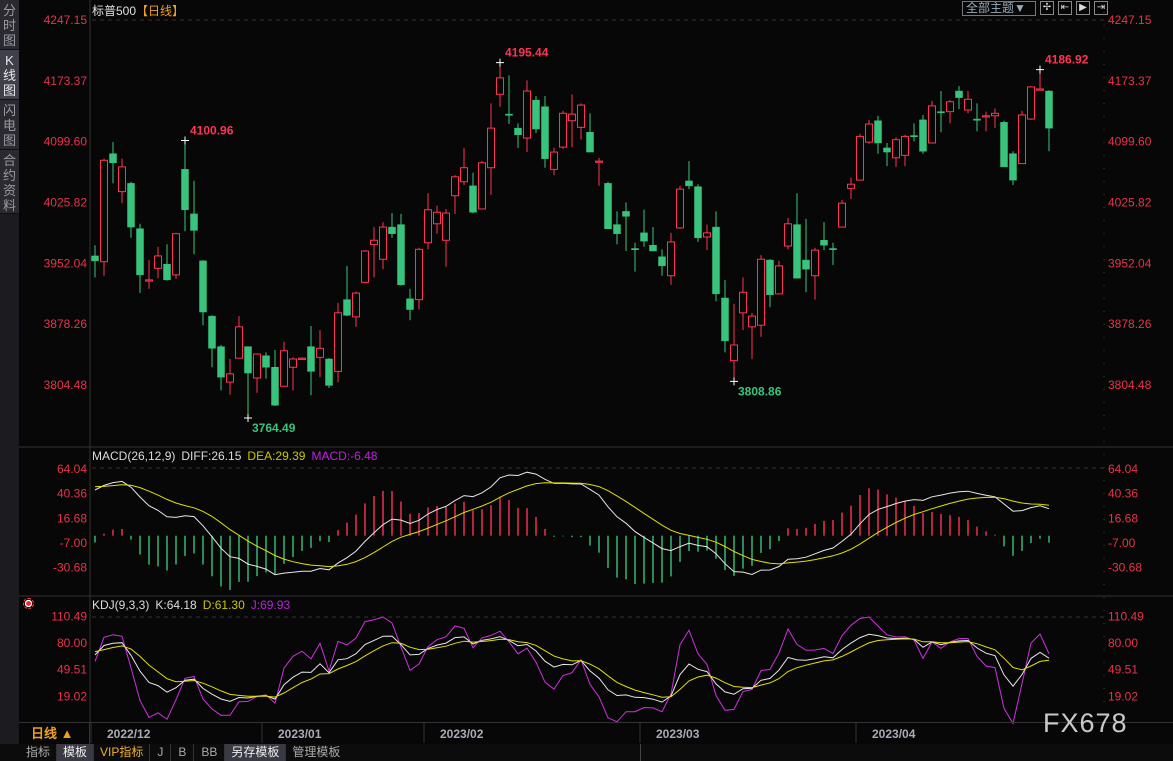  I want to click on high-price-label: 4186.92, so click(1067, 60).